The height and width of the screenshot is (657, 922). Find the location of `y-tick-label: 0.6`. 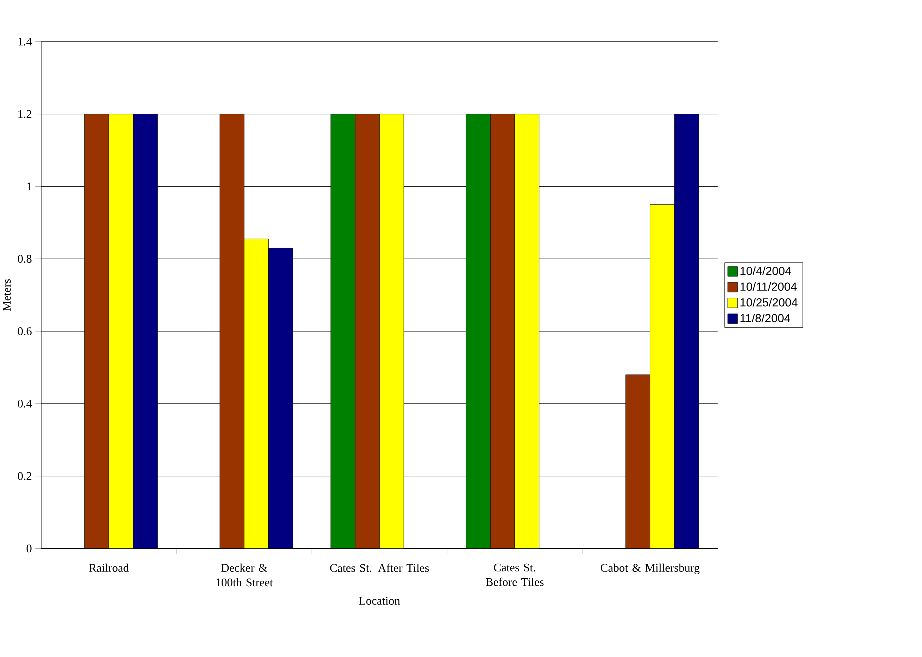

y-tick-label: 0.6 is located at coordinates (25, 332).